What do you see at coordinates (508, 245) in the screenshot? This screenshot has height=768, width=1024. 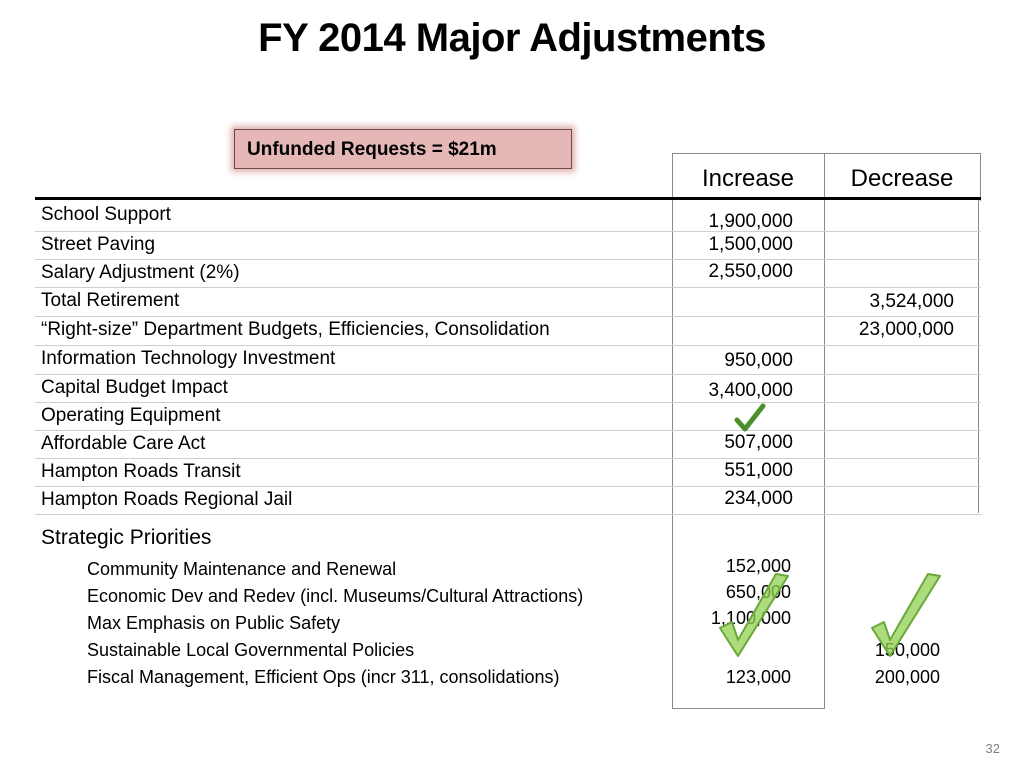 I see `table-row: Street Paving 1,500,000` at bounding box center [508, 245].